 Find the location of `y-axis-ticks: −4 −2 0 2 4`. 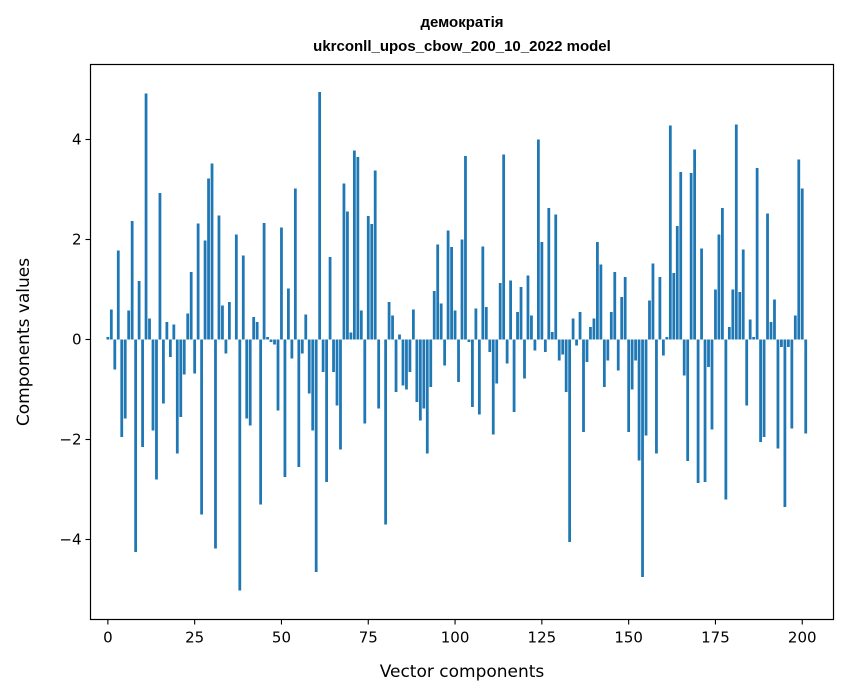

y-axis-ticks: −4 −2 0 2 4 is located at coordinates (75, 340).